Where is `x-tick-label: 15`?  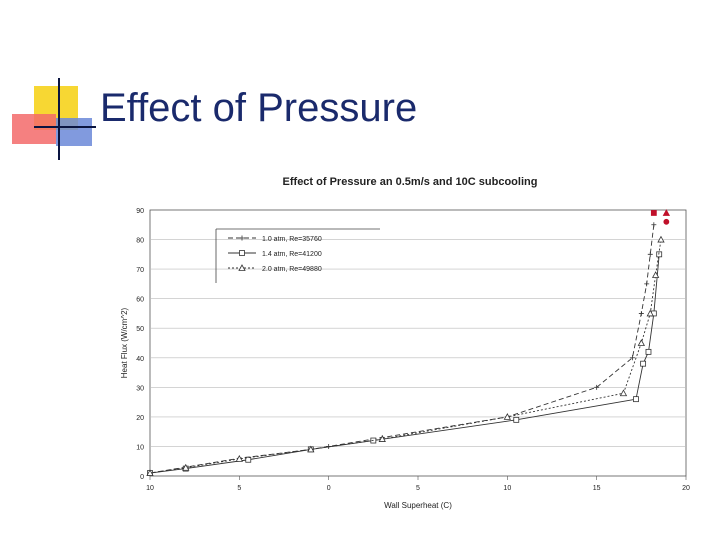
x-tick-label: 15 is located at coordinates (597, 488).